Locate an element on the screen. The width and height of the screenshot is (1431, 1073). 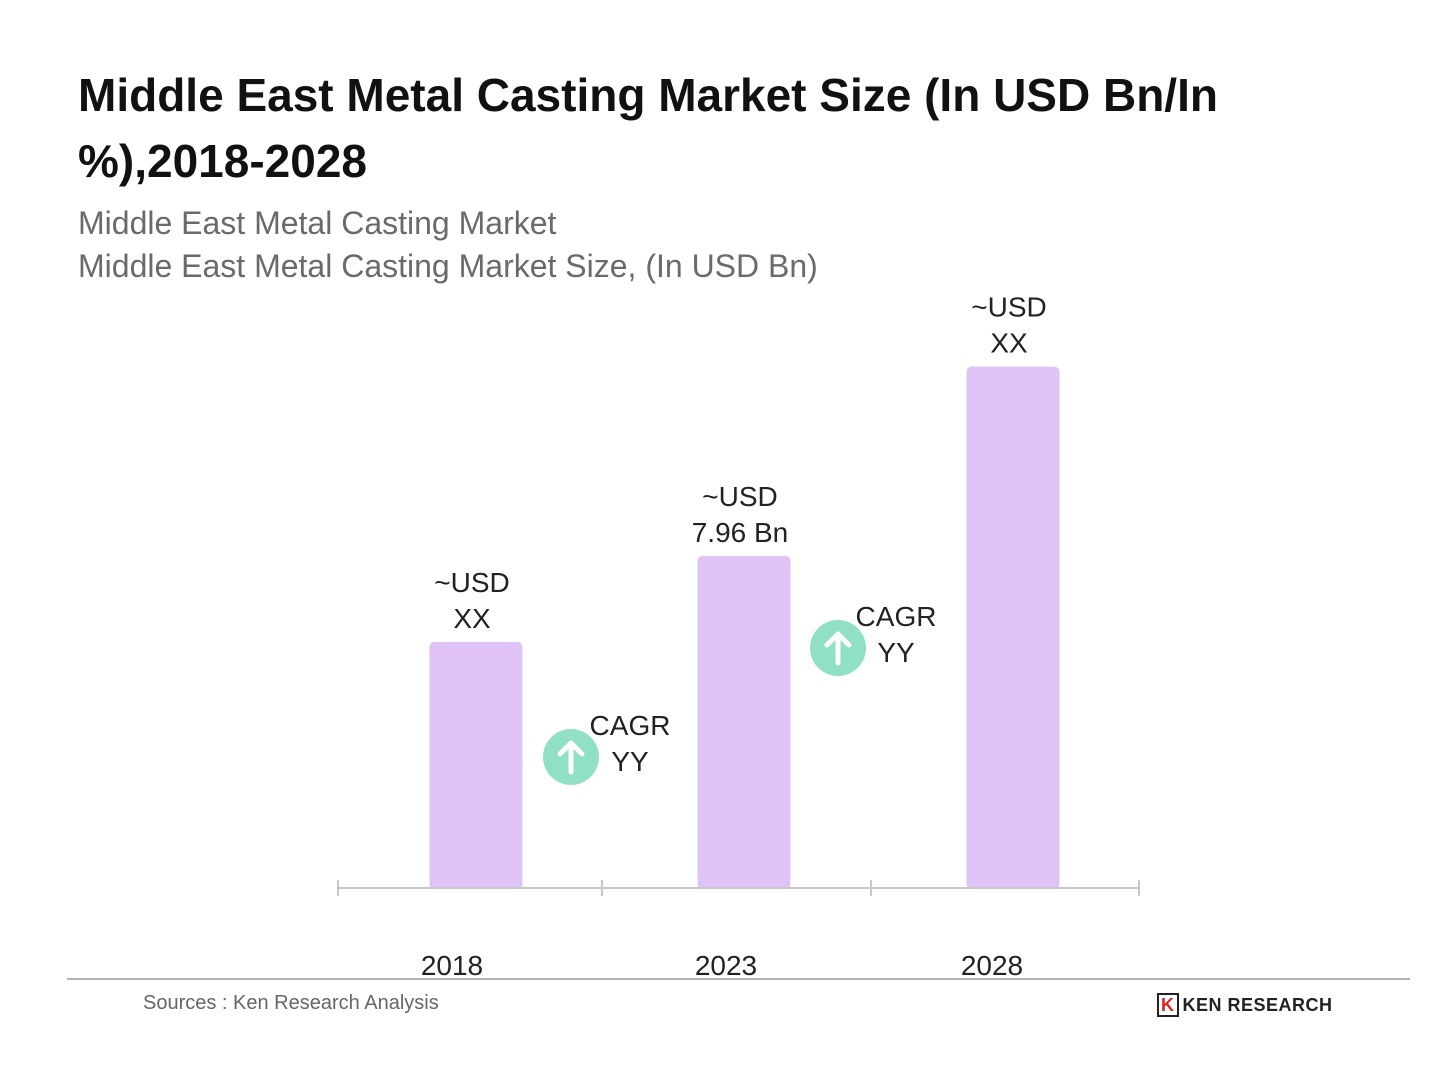
bar-2023 is located at coordinates (744, 722).